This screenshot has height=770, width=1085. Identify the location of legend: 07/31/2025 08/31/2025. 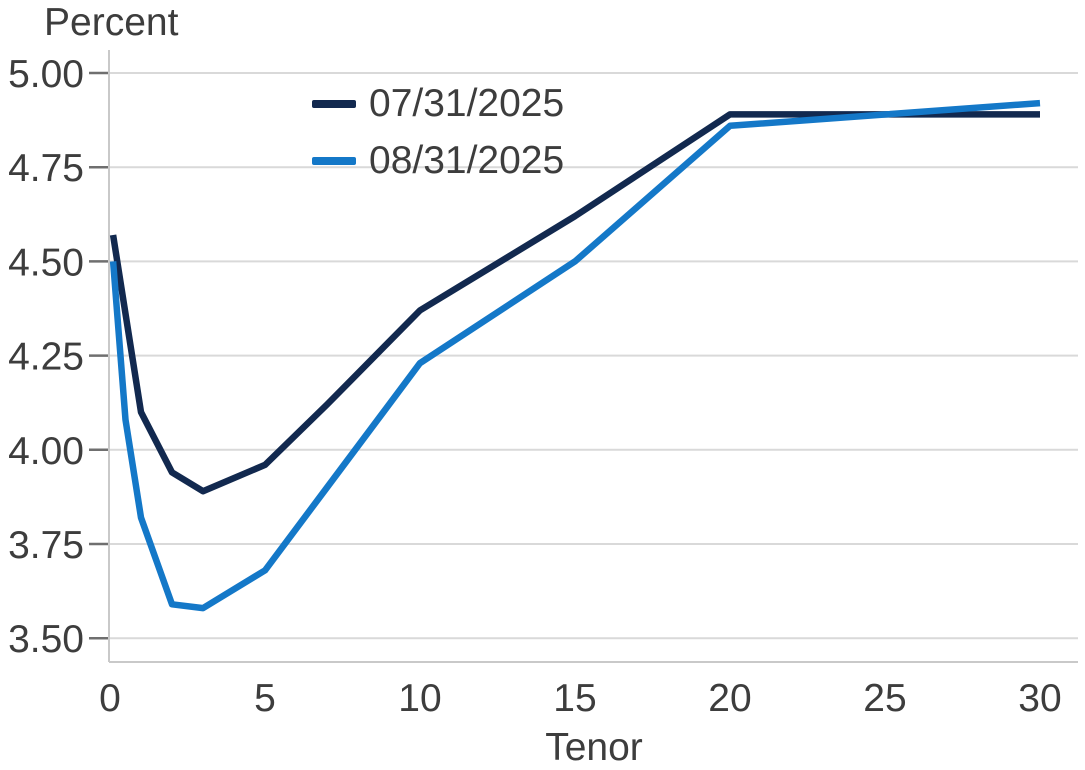
(438, 132).